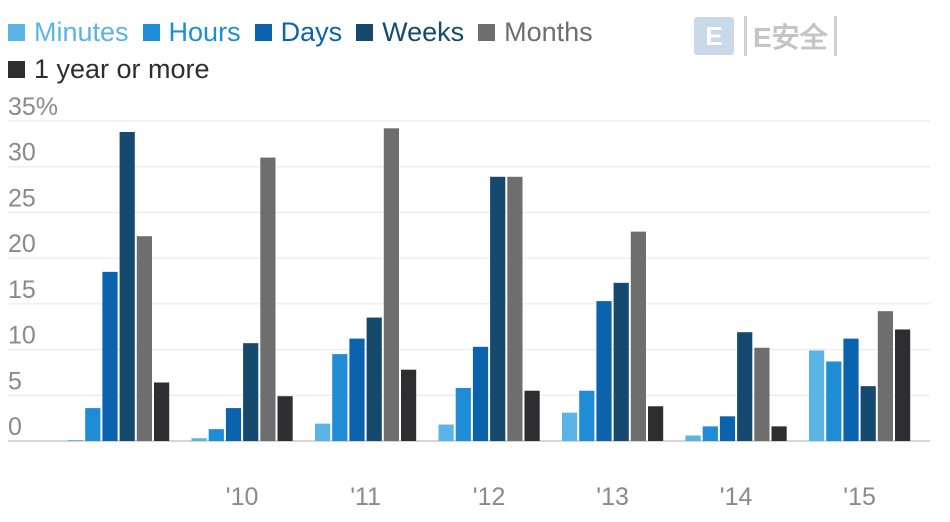 The image size is (950, 522). What do you see at coordinates (489, 497) in the screenshot?
I see `x-tick-label: '12` at bounding box center [489, 497].